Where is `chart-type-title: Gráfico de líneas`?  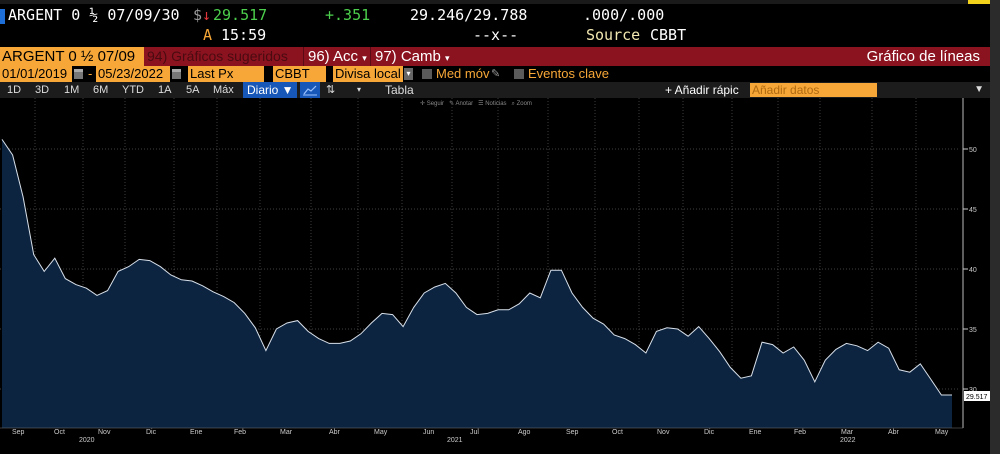 chart-type-title: Gráfico de líneas is located at coordinates (923, 56).